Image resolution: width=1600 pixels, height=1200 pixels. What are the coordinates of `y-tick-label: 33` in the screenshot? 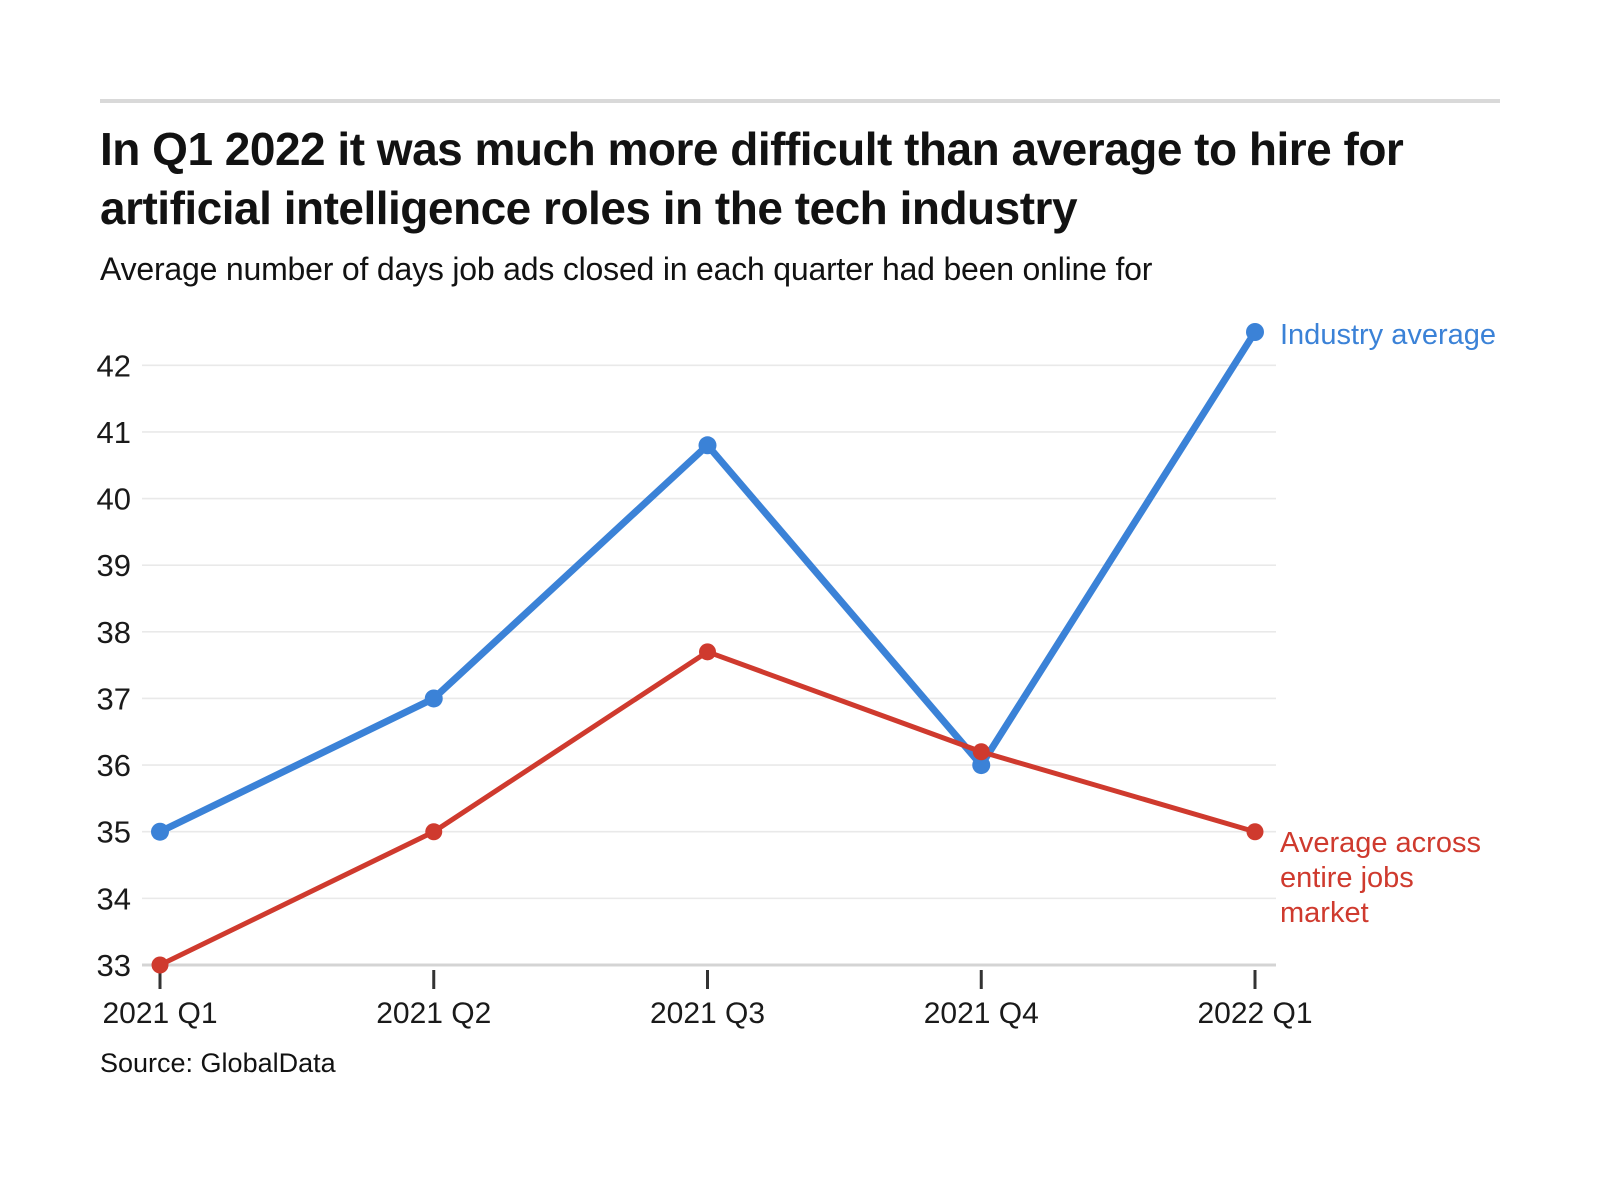 It's located at (114, 965).